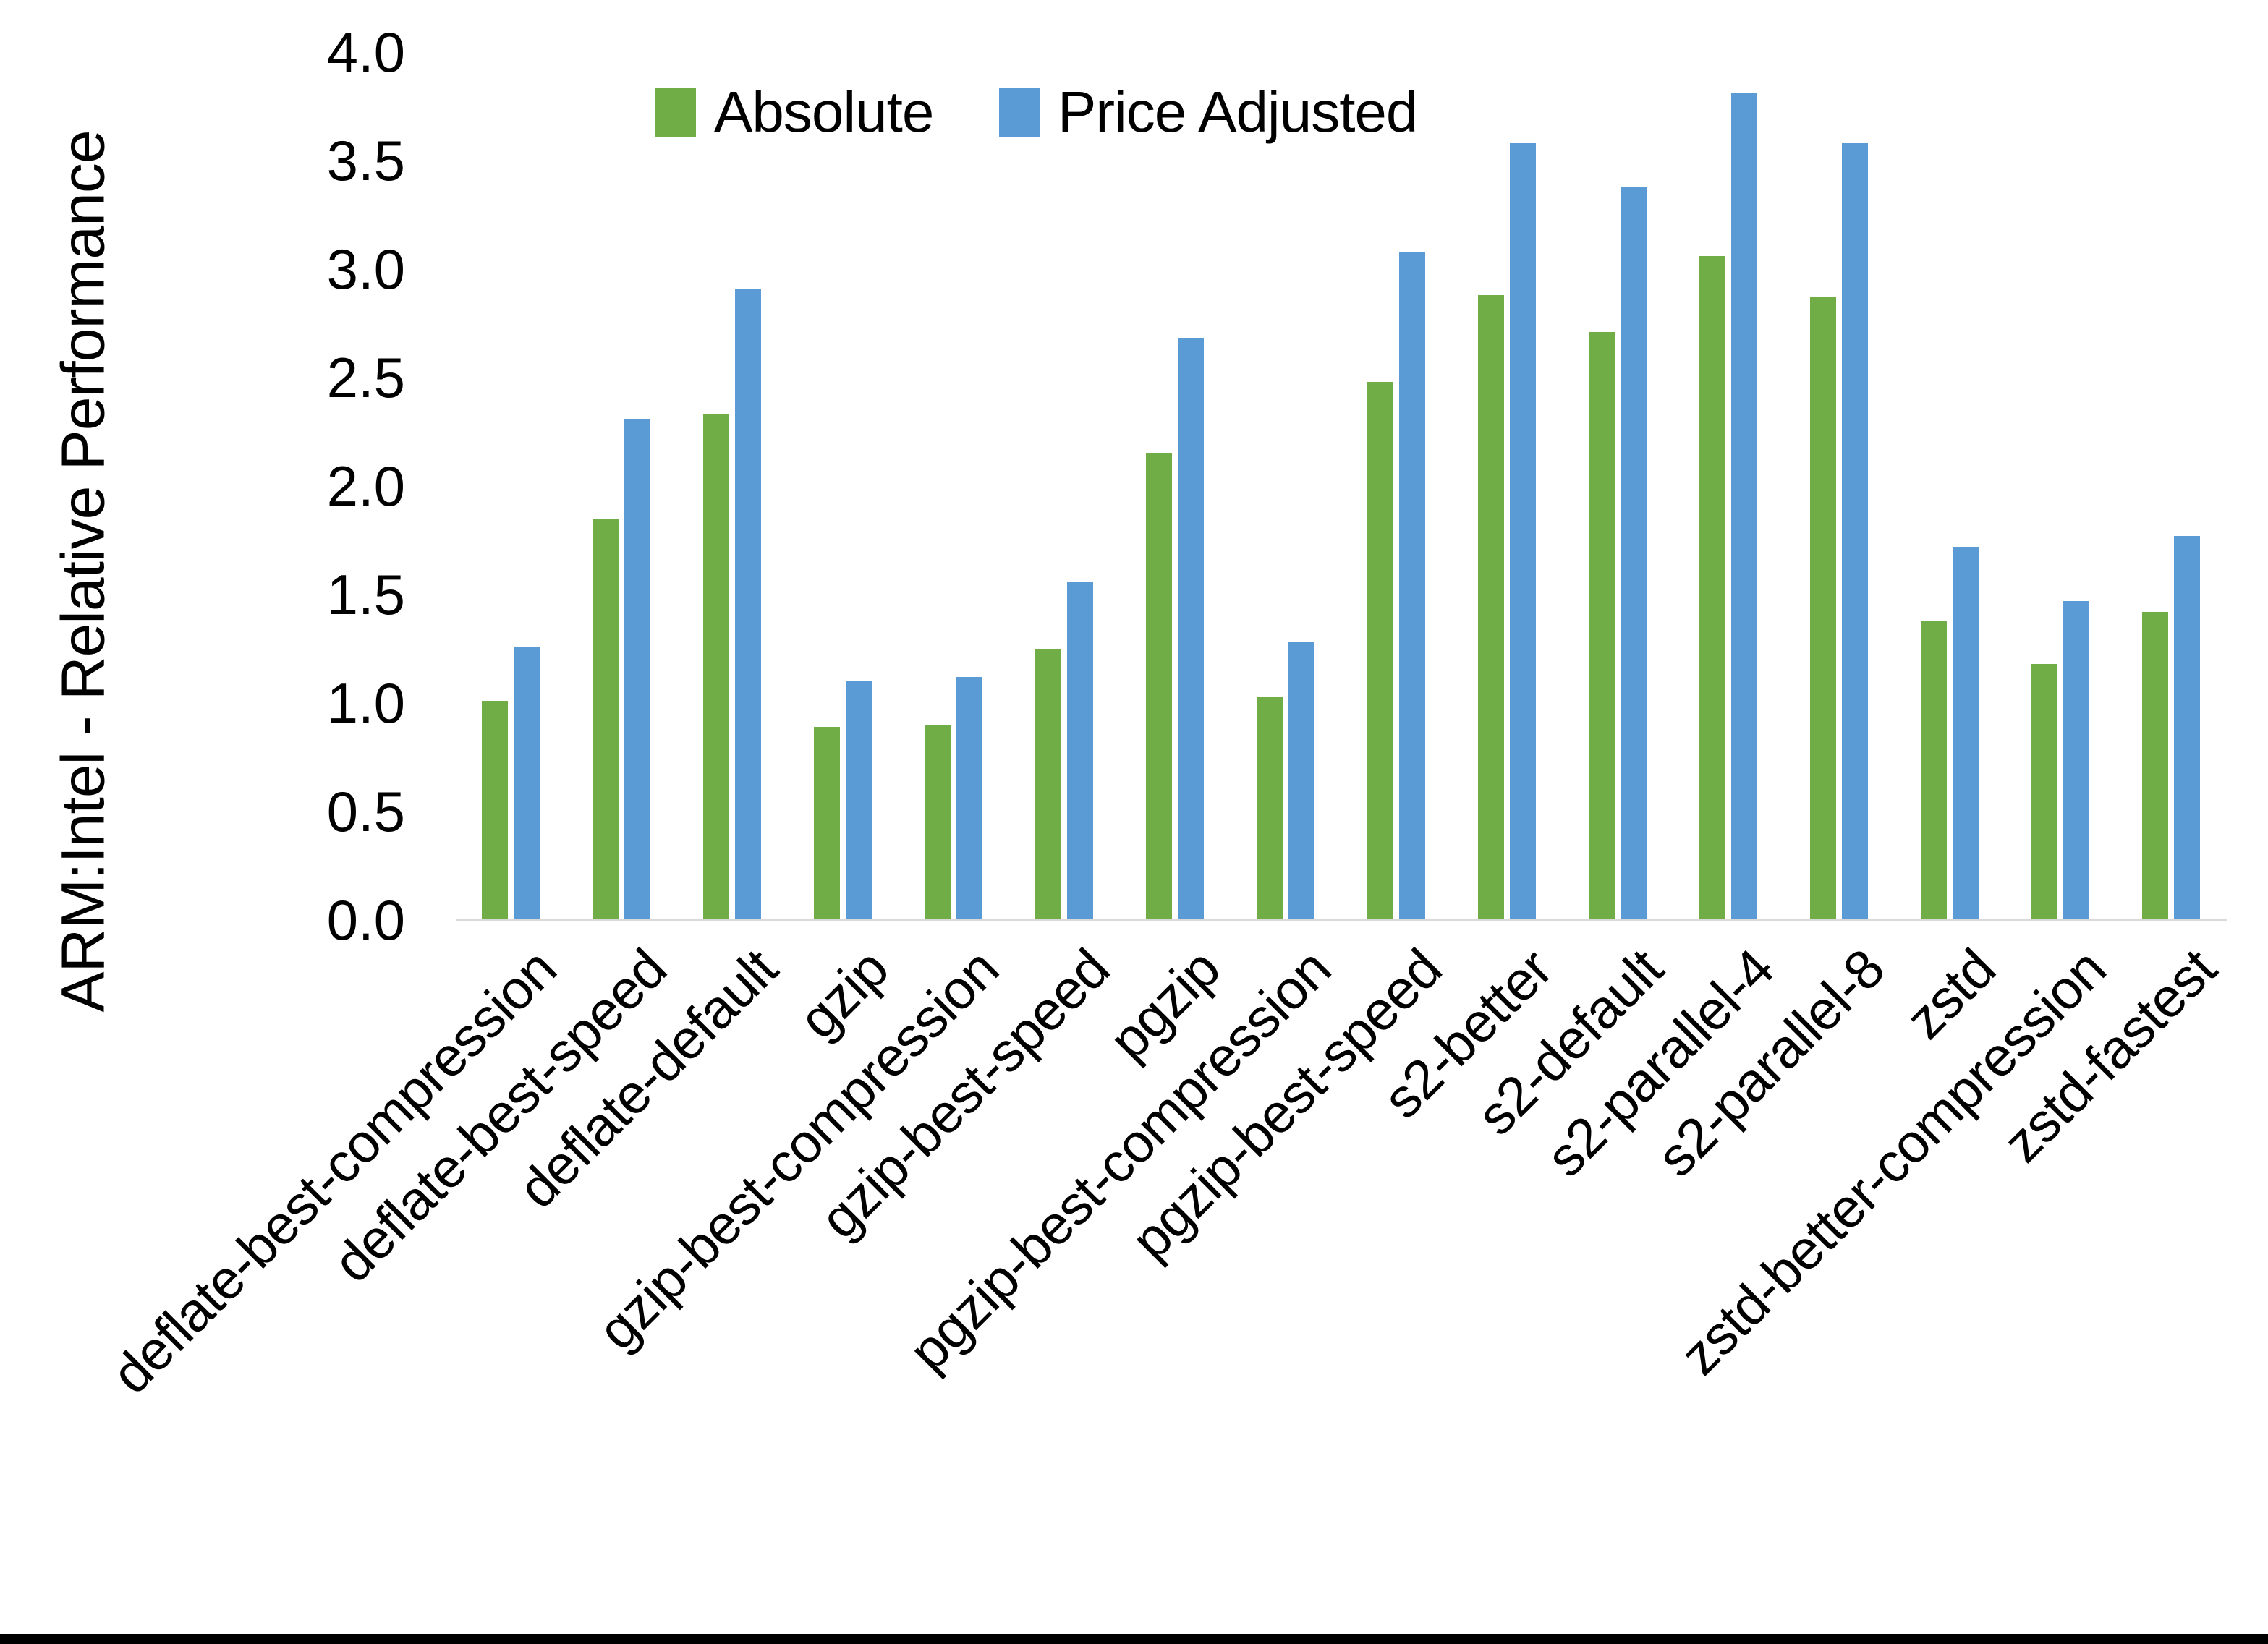 The image size is (2268, 1644). I want to click on bar-absolute-gzip, so click(827, 823).